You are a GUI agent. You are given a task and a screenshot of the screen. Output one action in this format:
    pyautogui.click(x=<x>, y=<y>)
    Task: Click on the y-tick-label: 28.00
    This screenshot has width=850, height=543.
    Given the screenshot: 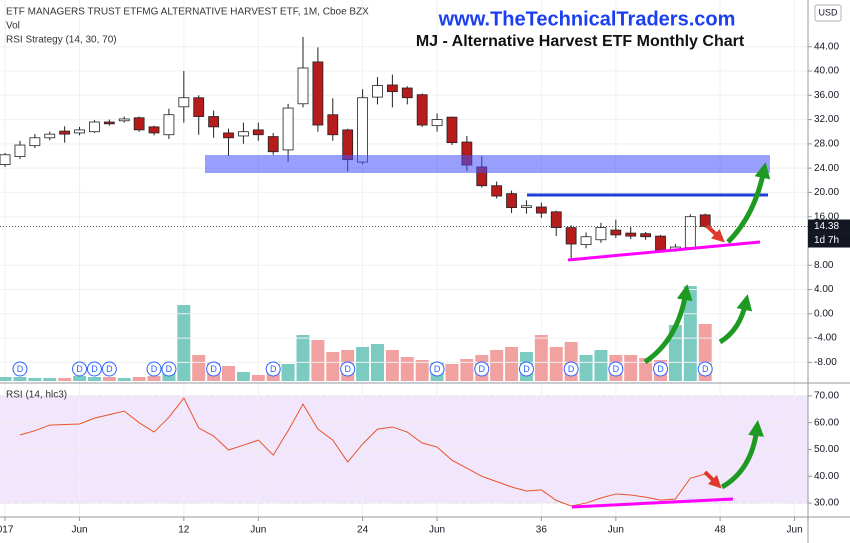 What is the action you would take?
    pyautogui.click(x=826, y=143)
    